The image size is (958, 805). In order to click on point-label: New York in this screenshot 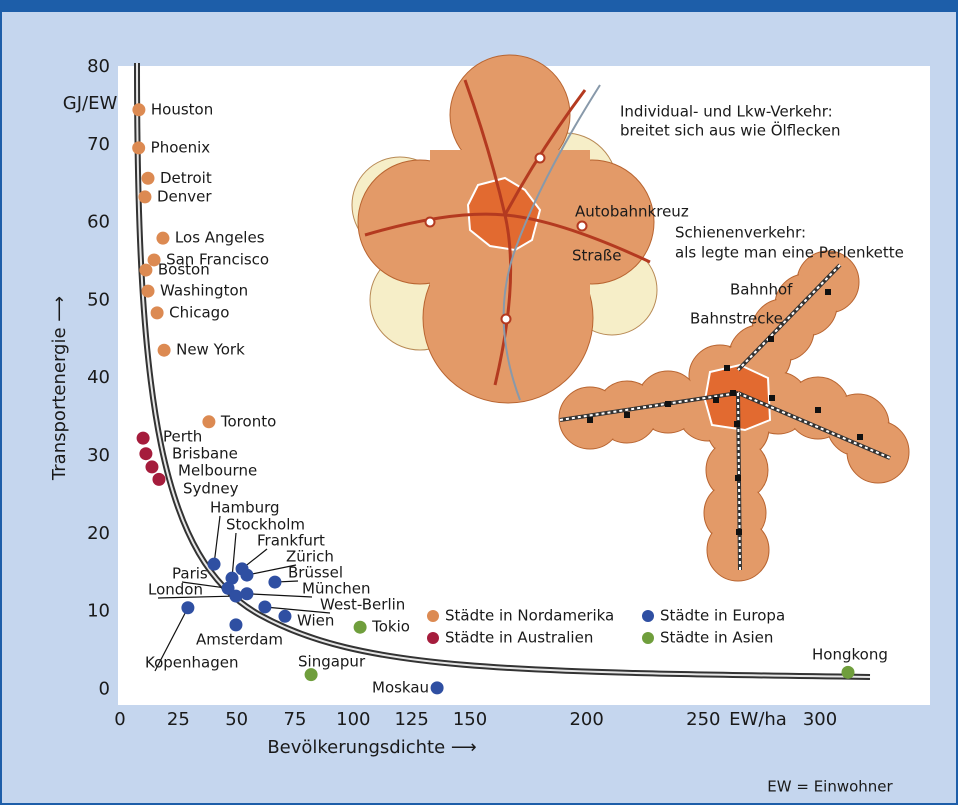, I will do `click(210, 350)`.